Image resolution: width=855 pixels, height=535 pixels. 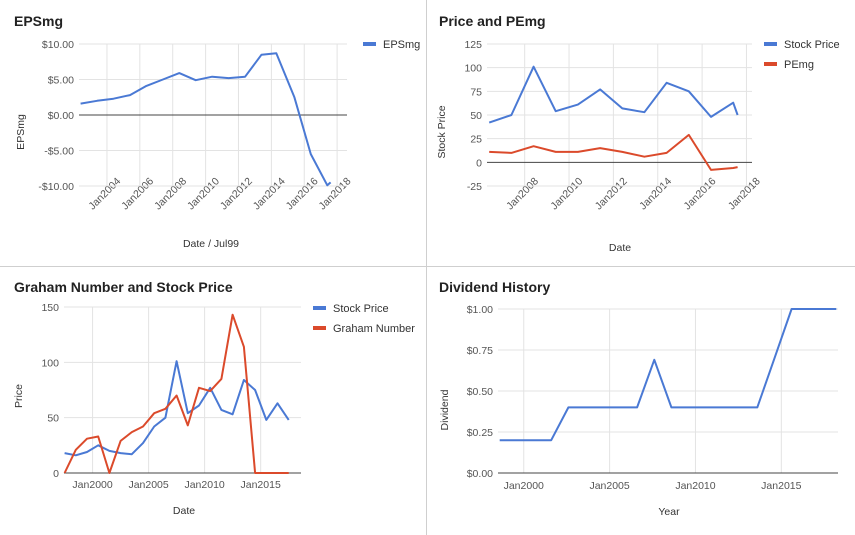 I want to click on y-axis-label: Stock Price, so click(x=442, y=131).